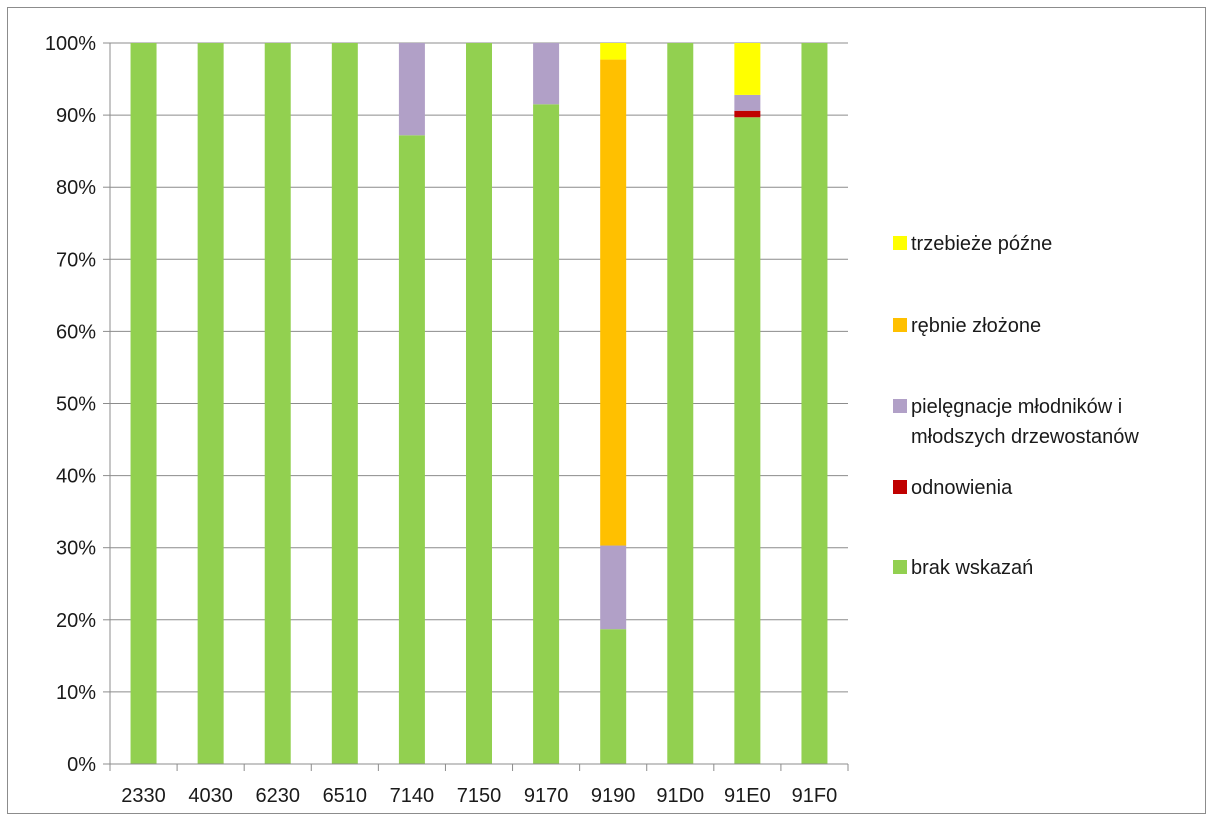 The height and width of the screenshot is (821, 1213). I want to click on y-tick-label: 70%, so click(76, 260).